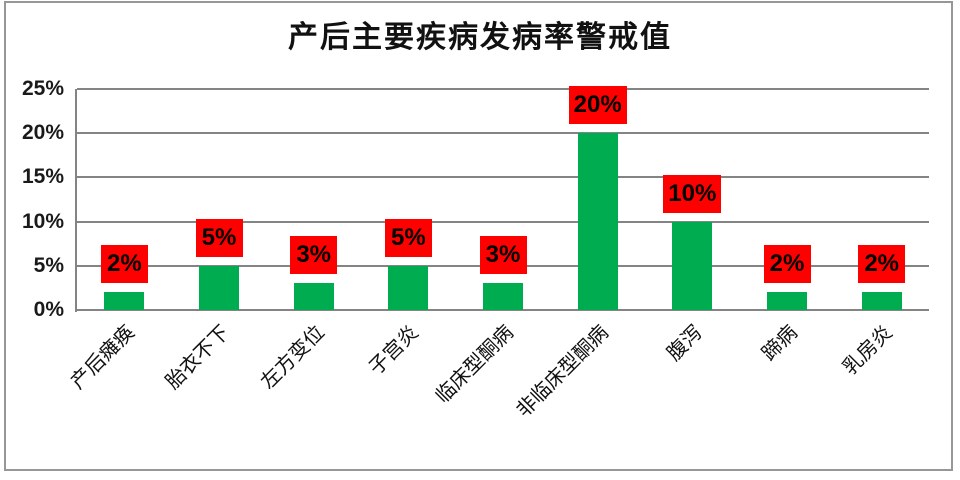 The image size is (960, 480). I want to click on y-axis-tick-label: 15%, so click(42, 177).